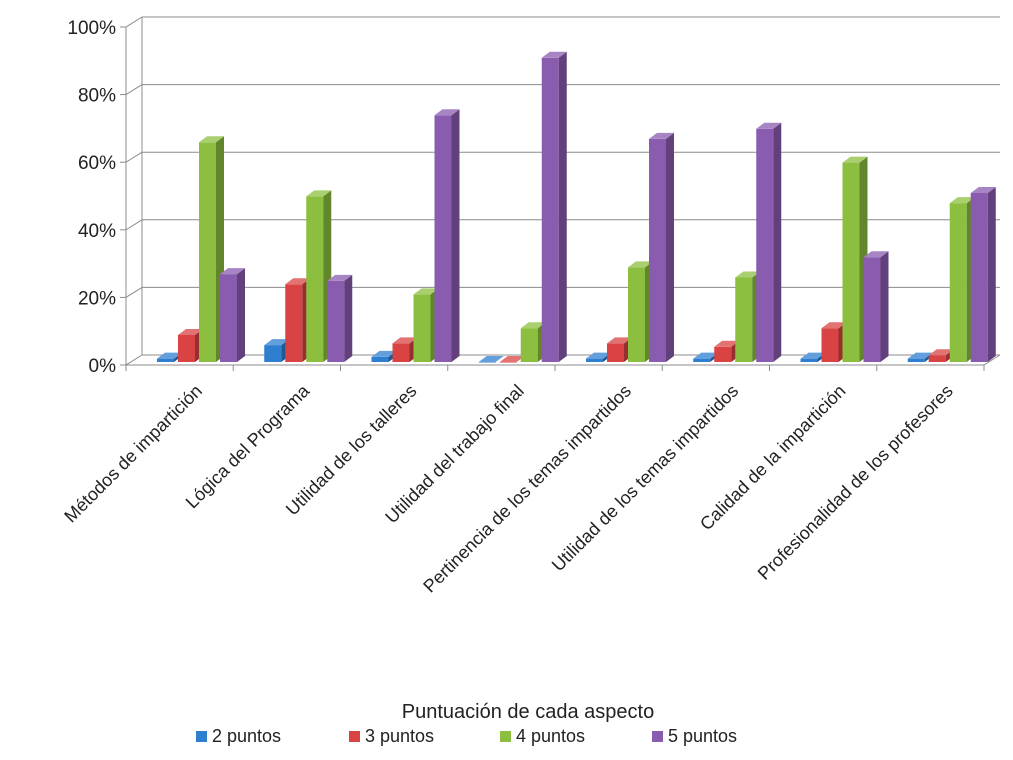 Image resolution: width=1013 pixels, height=760 pixels. Describe the element at coordinates (97, 96) in the screenshot. I see `y-tick-label: 80%` at that location.